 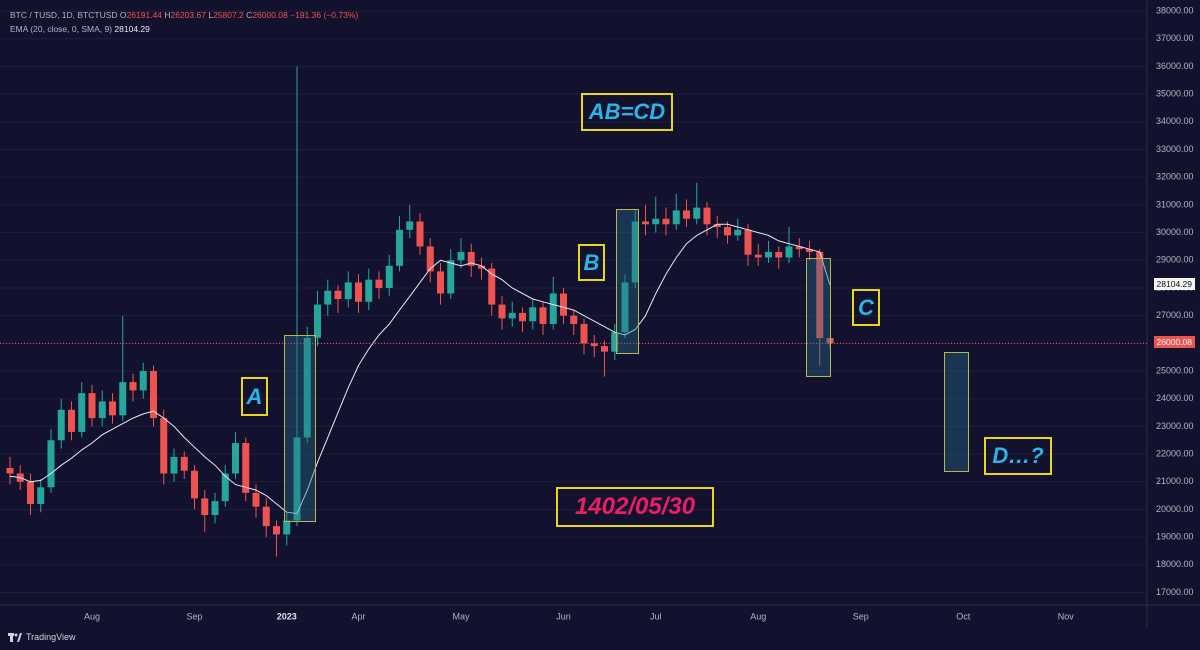 What do you see at coordinates (1174, 284) in the screenshot?
I see `ema-price-tag: 28104.29` at bounding box center [1174, 284].